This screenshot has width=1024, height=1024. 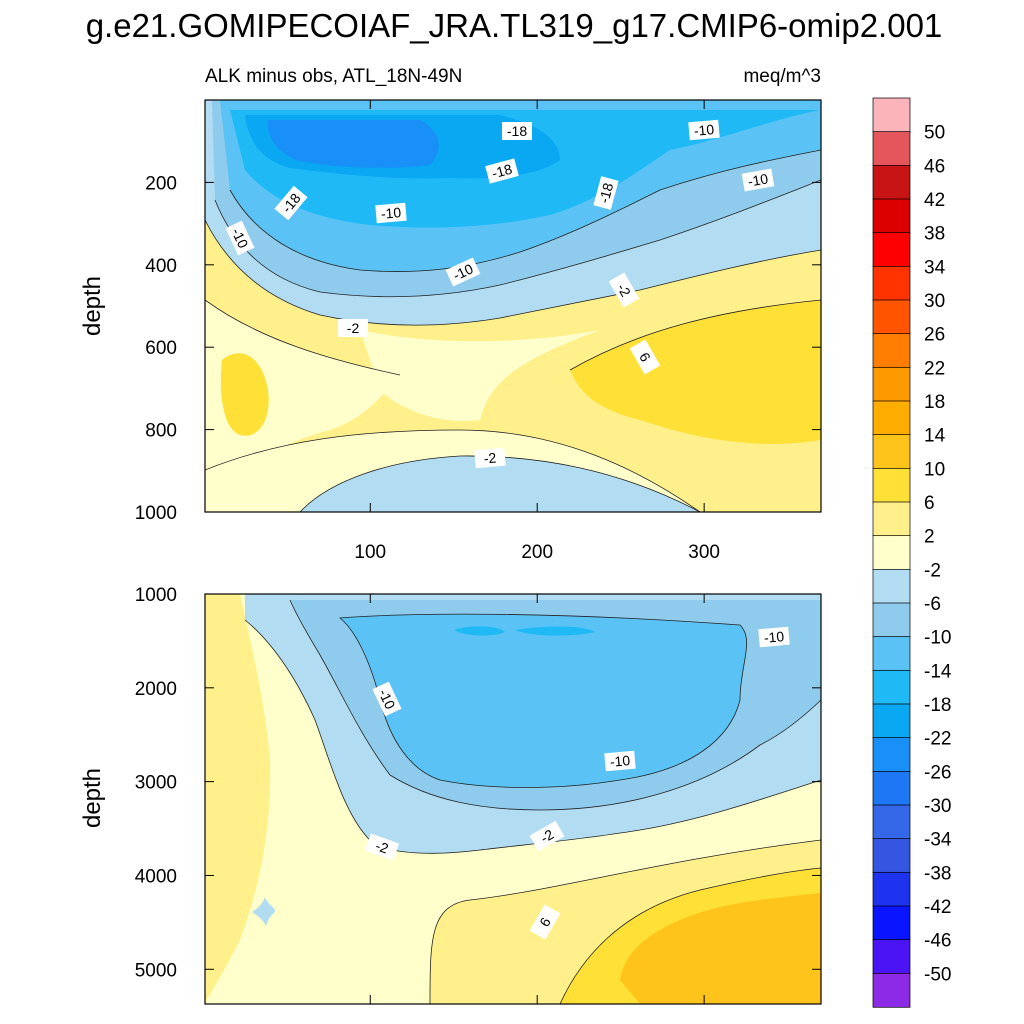 What do you see at coordinates (929, 537) in the screenshot?
I see `colorbar-label: 2` at bounding box center [929, 537].